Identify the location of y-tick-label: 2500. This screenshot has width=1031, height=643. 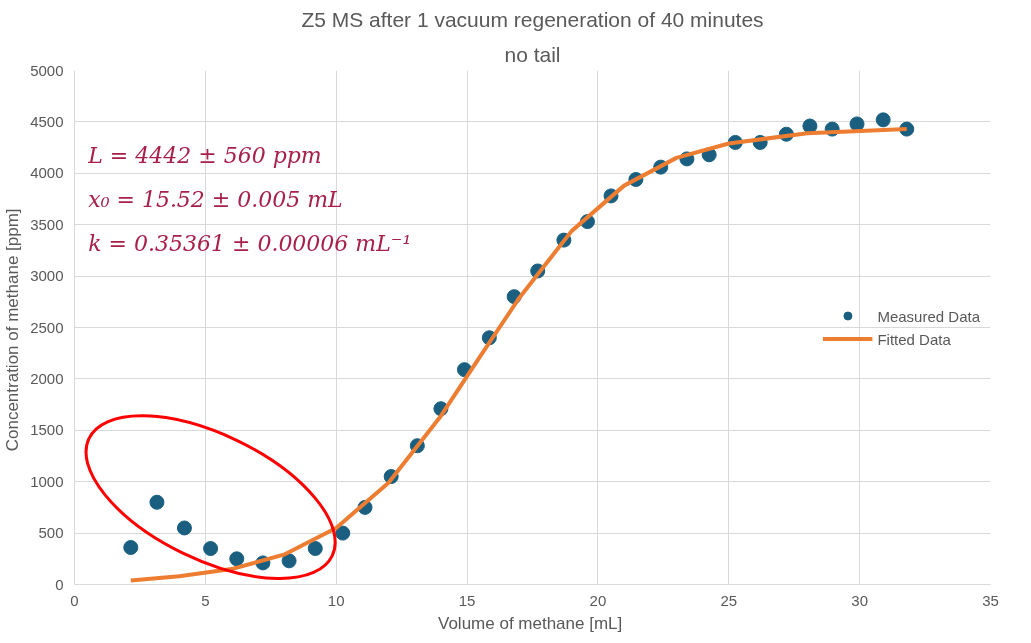
(47, 327).